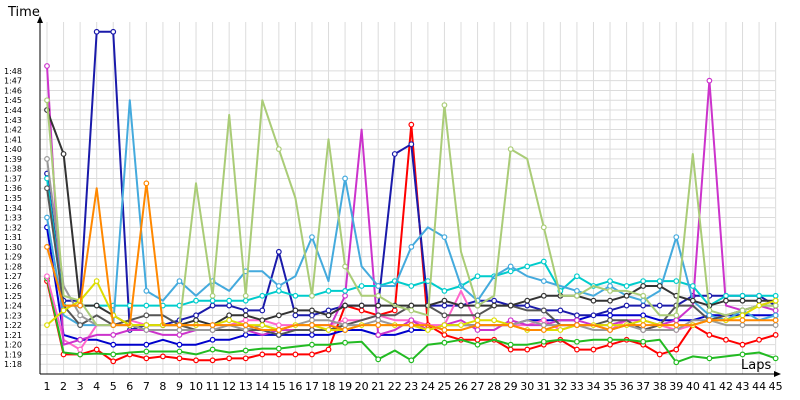 This screenshot has height=400, width=800. What do you see at coordinates (610, 386) in the screenshot?
I see `x-tick-label: 35` at bounding box center [610, 386].